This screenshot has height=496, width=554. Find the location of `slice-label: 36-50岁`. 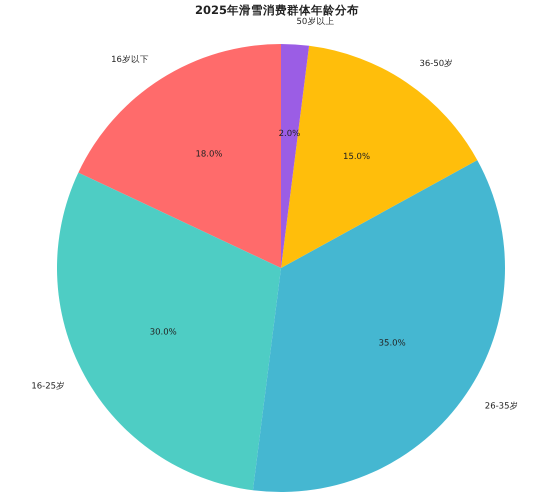

slice-label: 36-50岁 is located at coordinates (436, 64).